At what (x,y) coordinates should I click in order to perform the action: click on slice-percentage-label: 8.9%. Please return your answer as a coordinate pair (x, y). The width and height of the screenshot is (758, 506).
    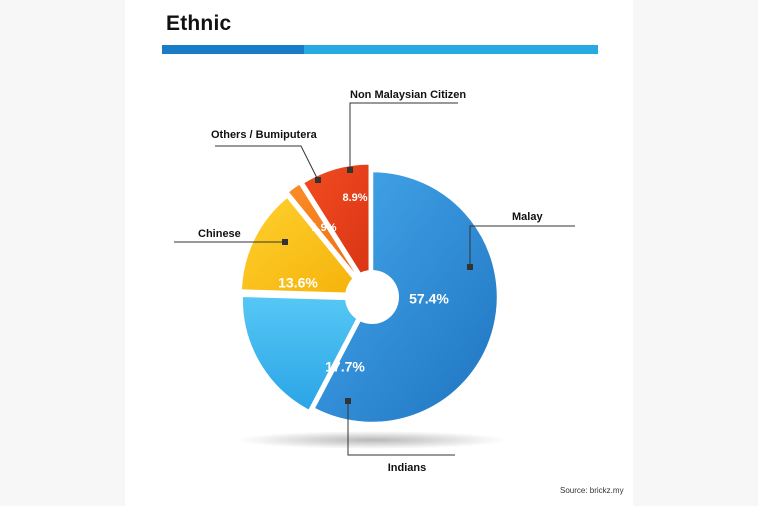
    Looking at the image, I should click on (354, 198).